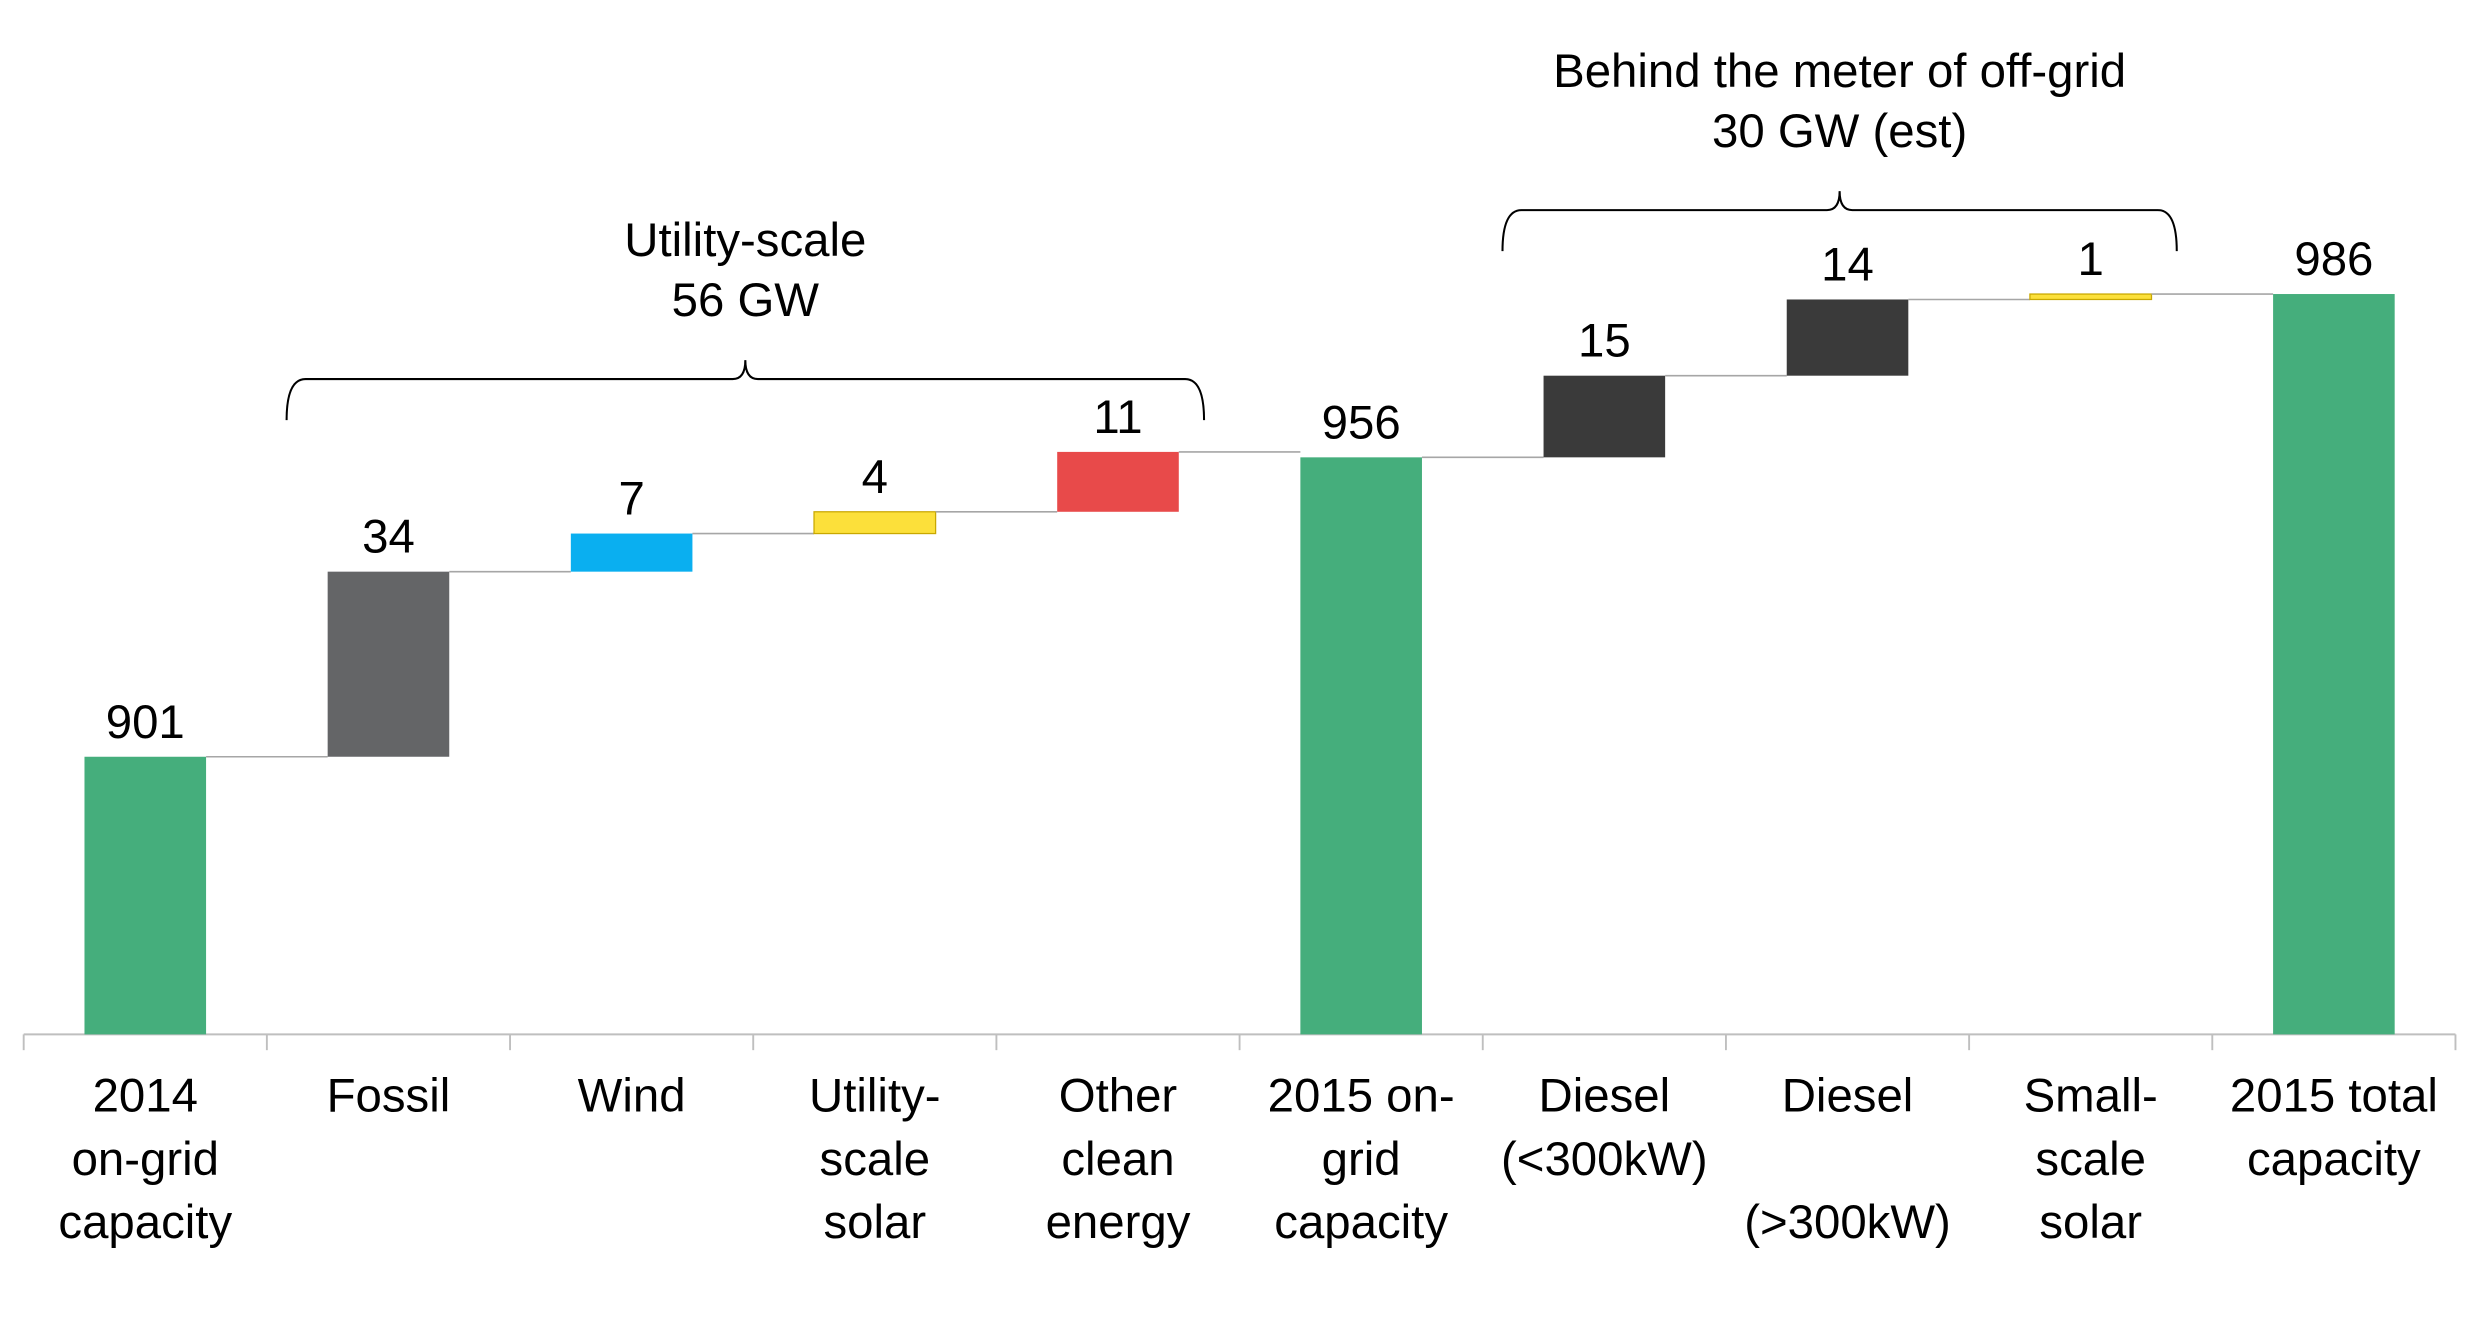 This screenshot has height=1325, width=2476. What do you see at coordinates (145, 722) in the screenshot?
I see `value-label: 901` at bounding box center [145, 722].